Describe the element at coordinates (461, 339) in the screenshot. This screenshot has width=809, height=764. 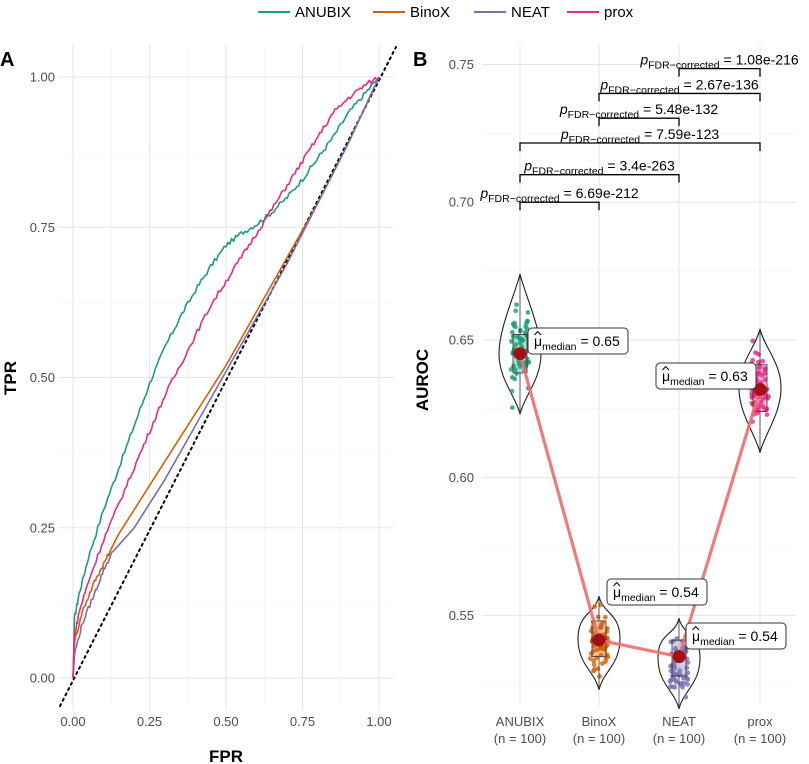
I see `violin-y-tick-label: 0.65` at that location.